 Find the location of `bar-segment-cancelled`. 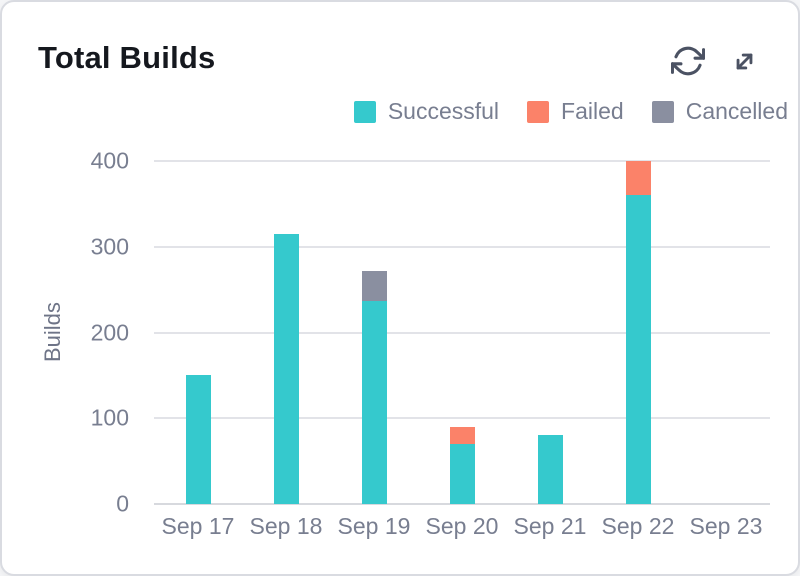

bar-segment-cancelled is located at coordinates (374, 285).